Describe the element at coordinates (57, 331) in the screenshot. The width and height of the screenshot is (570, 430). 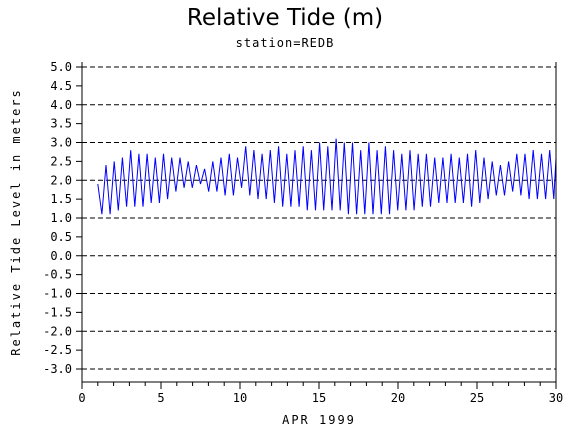
I see `y-tick-label: -2.0` at that location.